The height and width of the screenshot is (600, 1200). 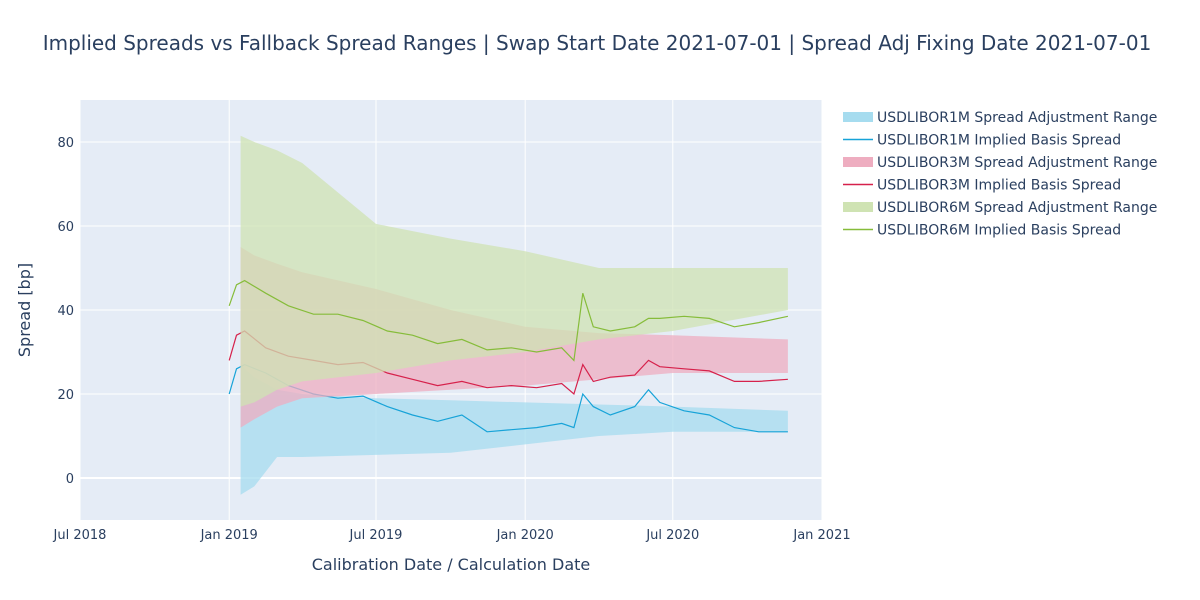 What do you see at coordinates (999, 186) in the screenshot?
I see `legend-item-label: USDLIBOR3M Implied Basis Spread` at bounding box center [999, 186].